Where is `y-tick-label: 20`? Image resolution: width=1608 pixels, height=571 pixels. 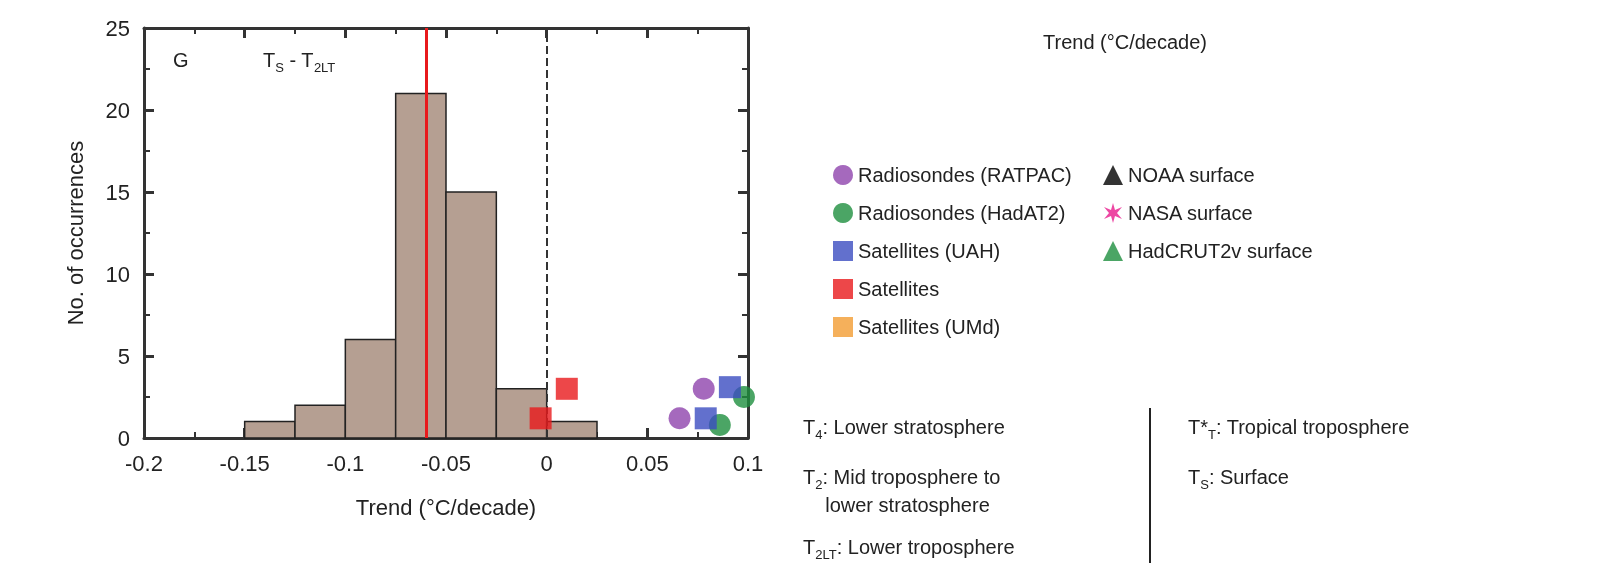
y-tick-label: 20 is located at coordinates (117, 110).